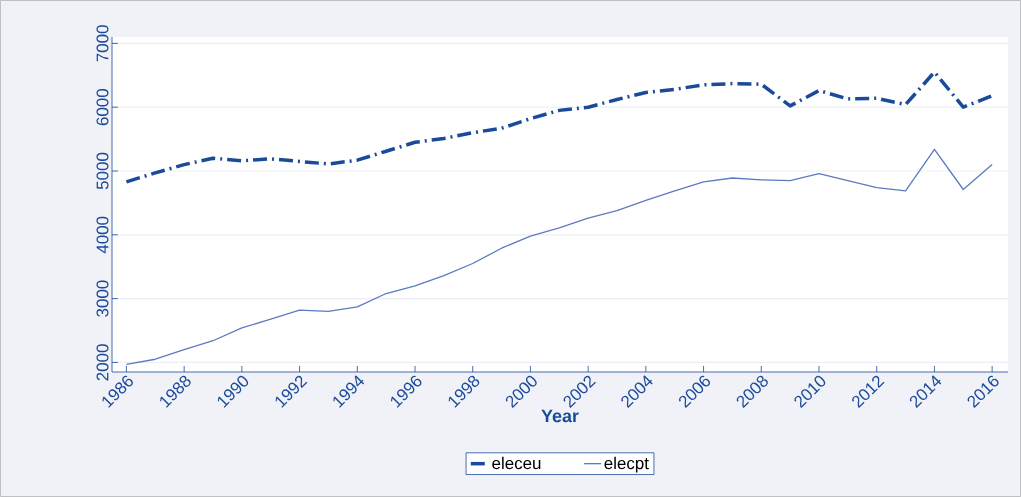 The height and width of the screenshot is (497, 1021). What do you see at coordinates (102, 43) in the screenshot?
I see `y-tick-label: 7000` at bounding box center [102, 43].